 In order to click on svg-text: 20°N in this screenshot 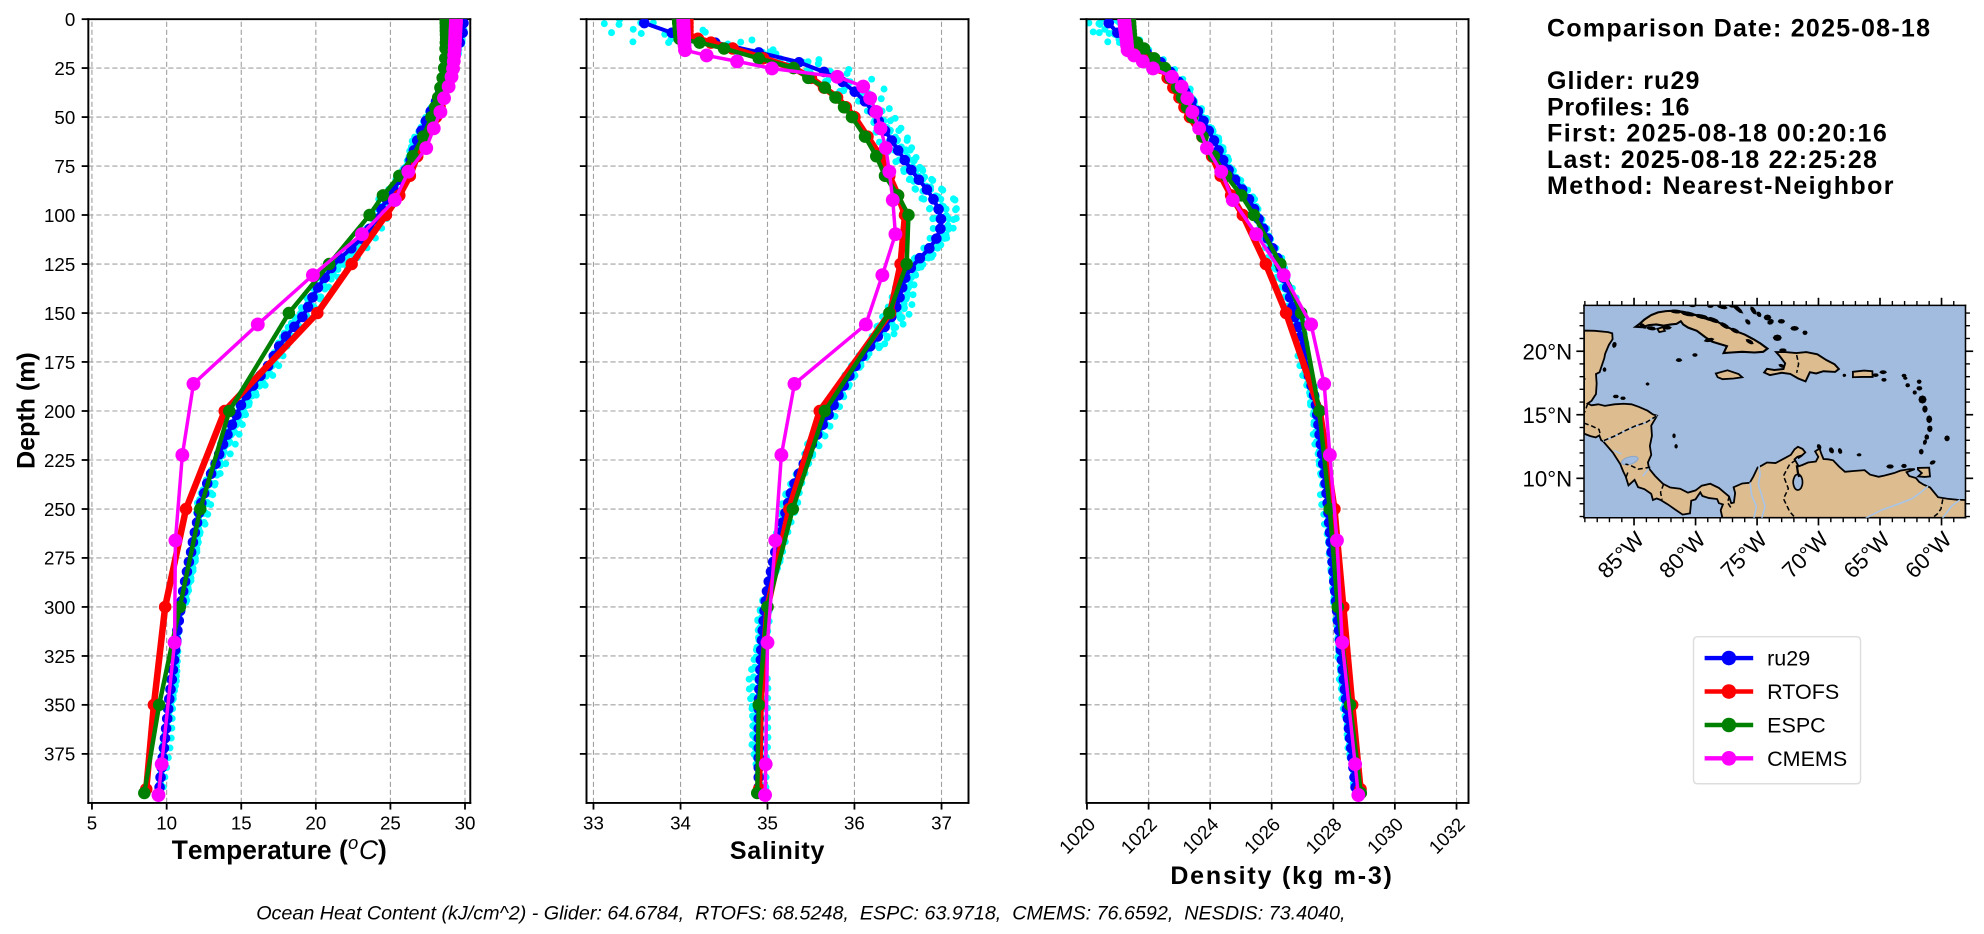, I will do `click(1548, 351)`.